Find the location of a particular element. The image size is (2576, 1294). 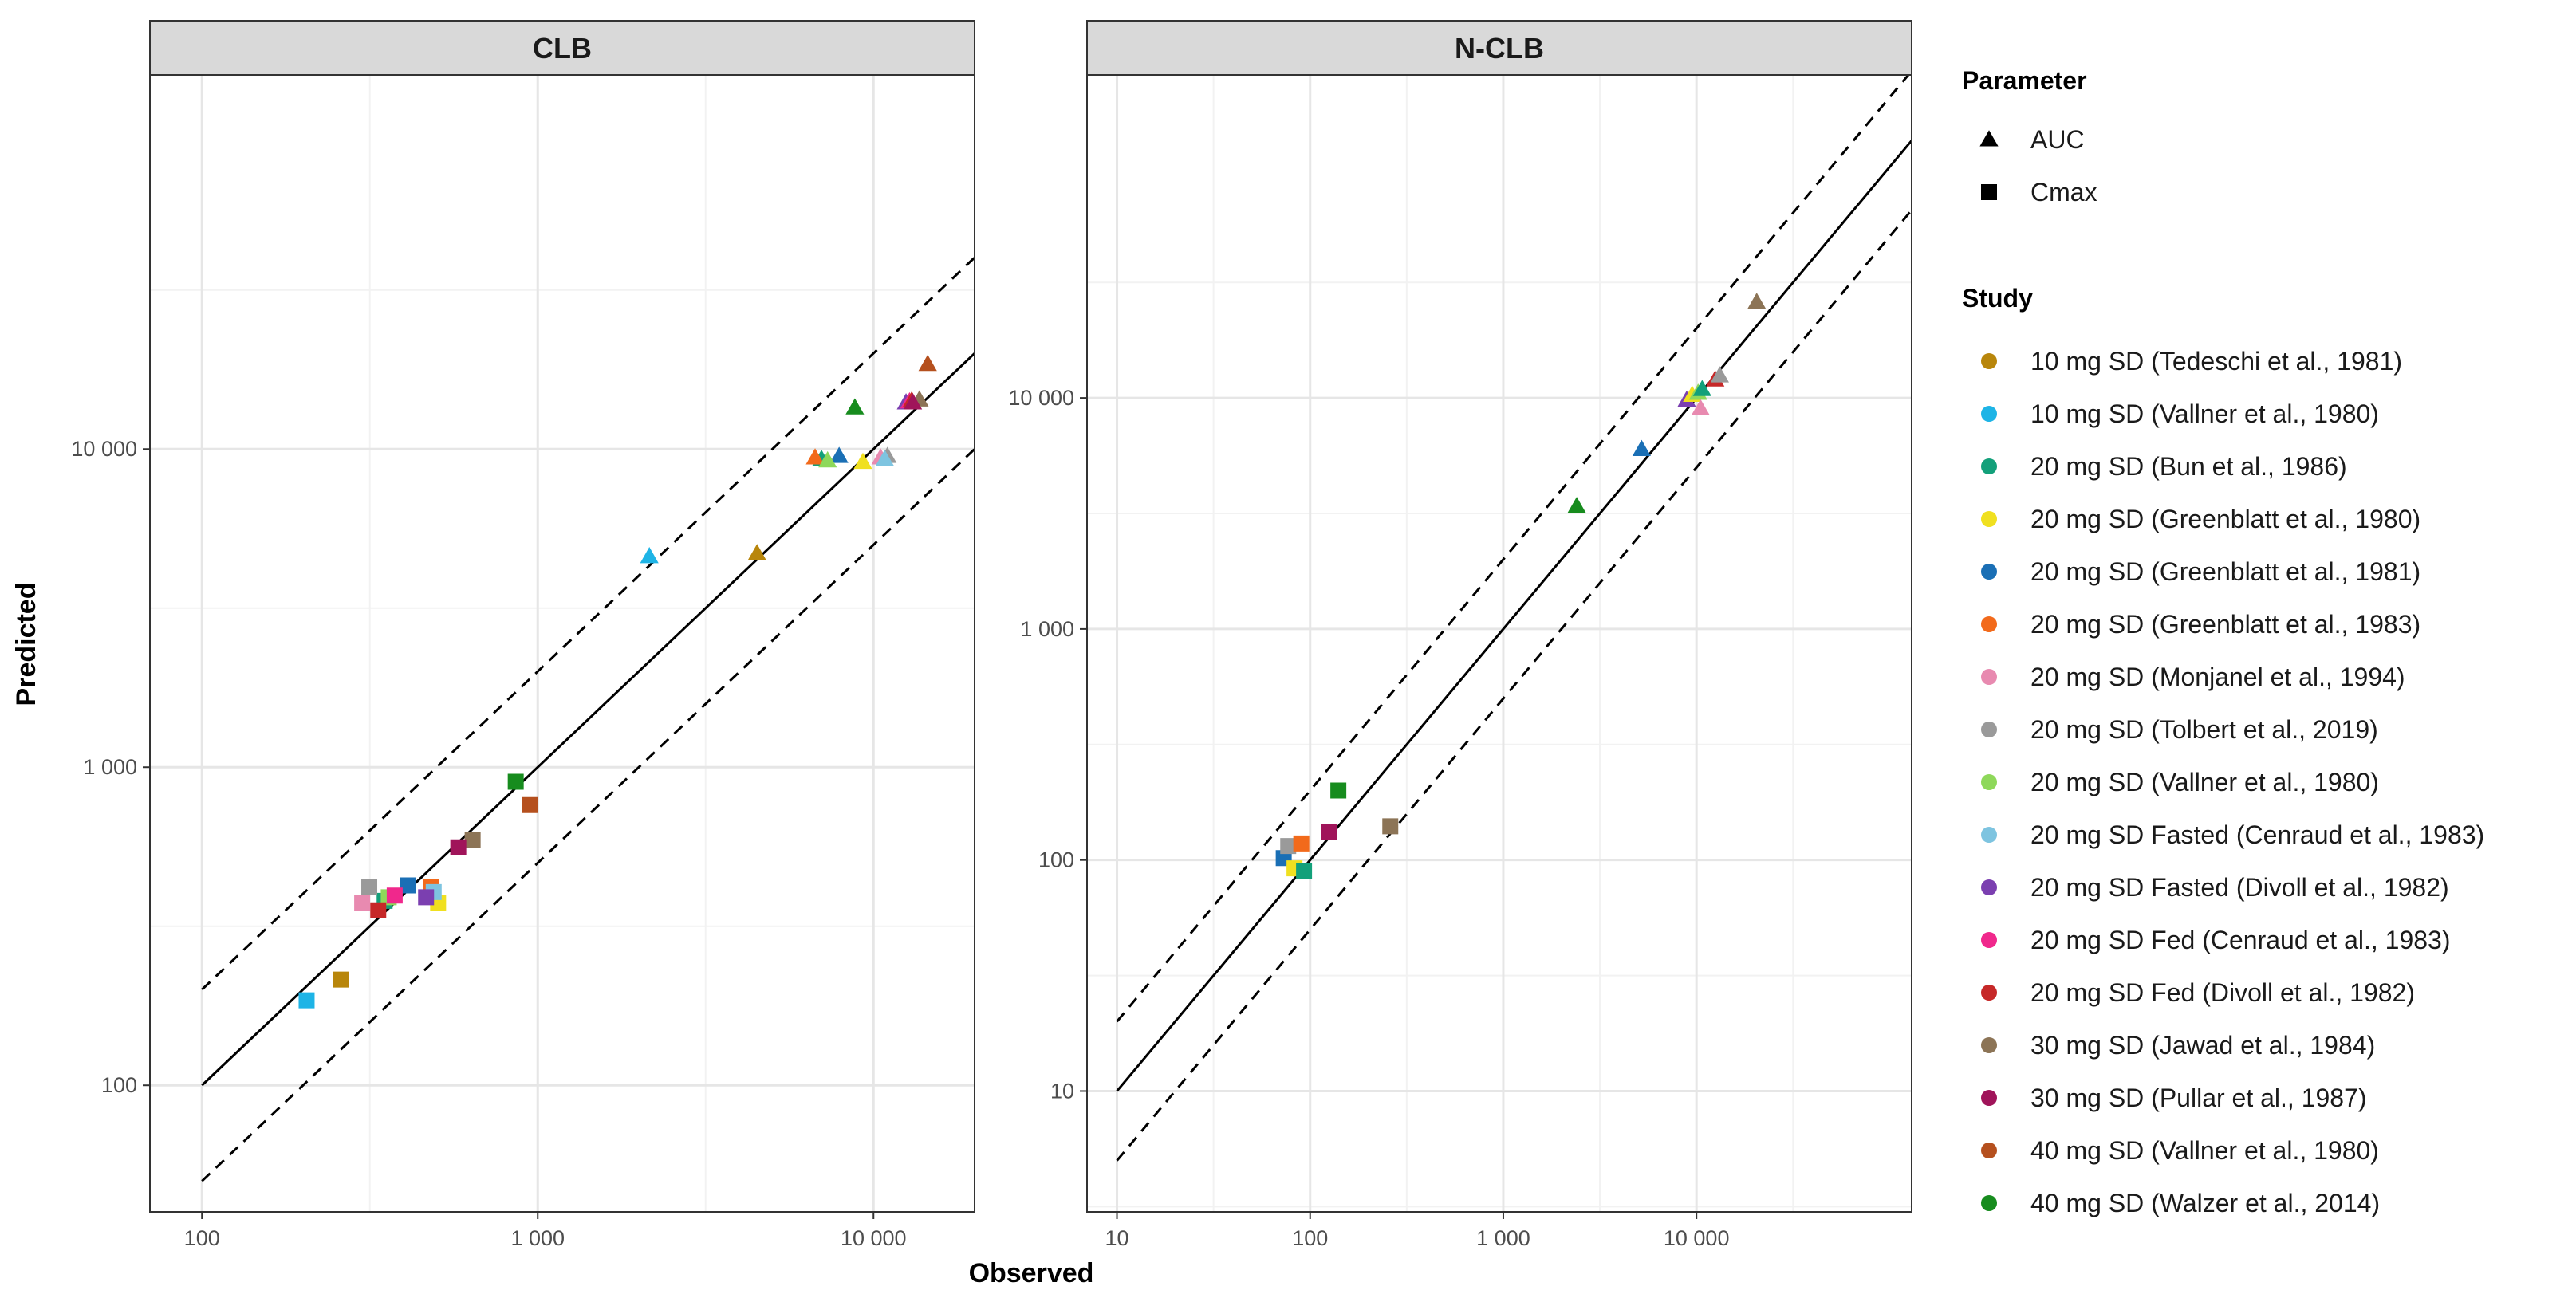

strip-title-nclb: N-CLB is located at coordinates (1499, 48).